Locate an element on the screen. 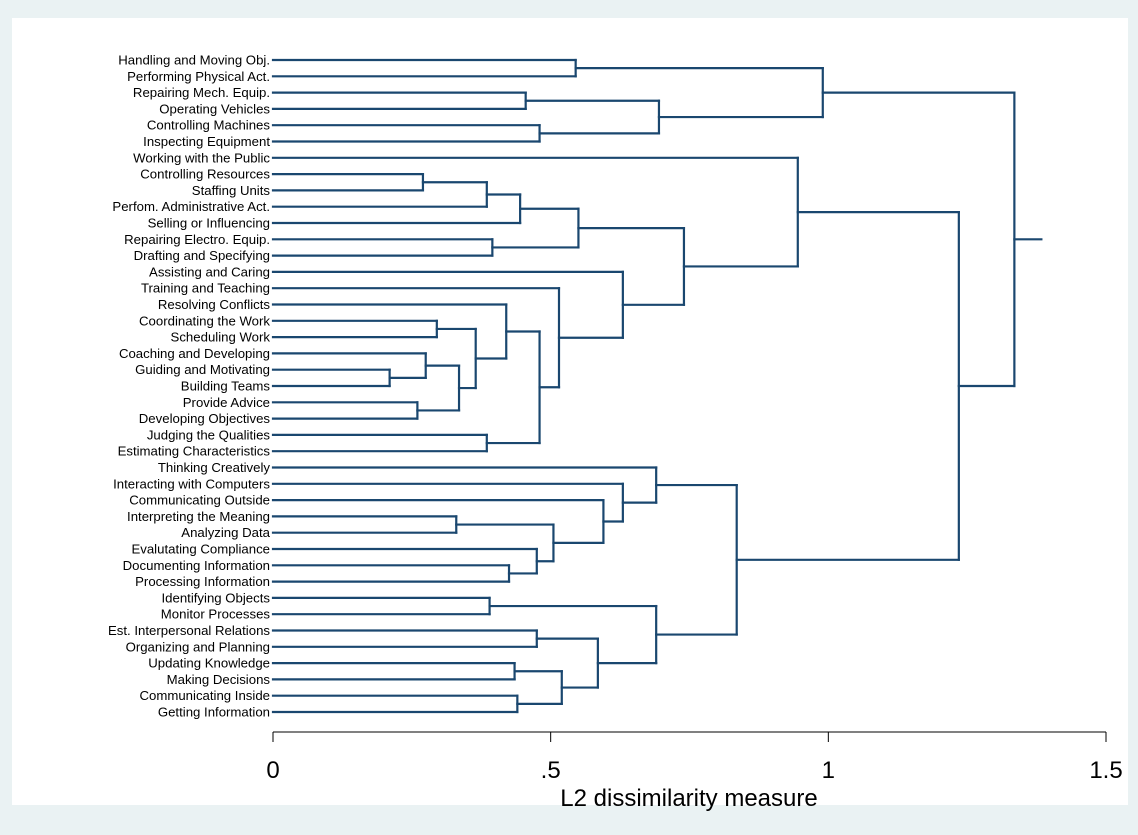 The image size is (1138, 835). leaf-label: Coordinating the Work is located at coordinates (204, 320).